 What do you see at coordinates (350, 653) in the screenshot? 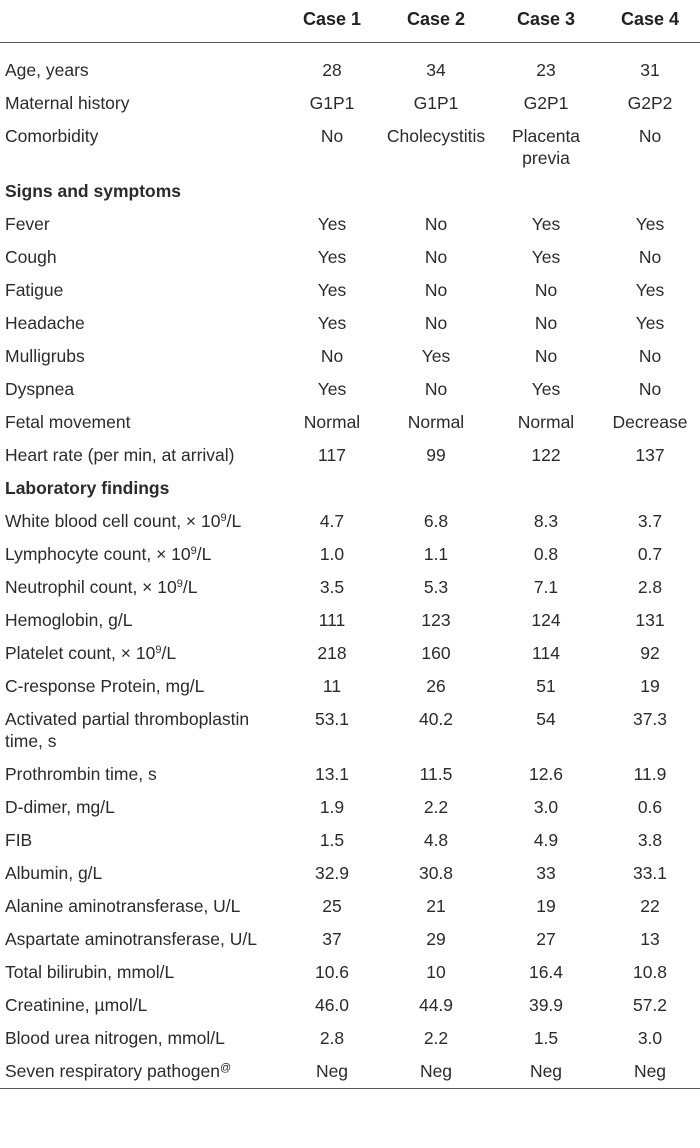
I see `table-row: Platelet count, × 109/L 218 160 114 92` at bounding box center [350, 653].